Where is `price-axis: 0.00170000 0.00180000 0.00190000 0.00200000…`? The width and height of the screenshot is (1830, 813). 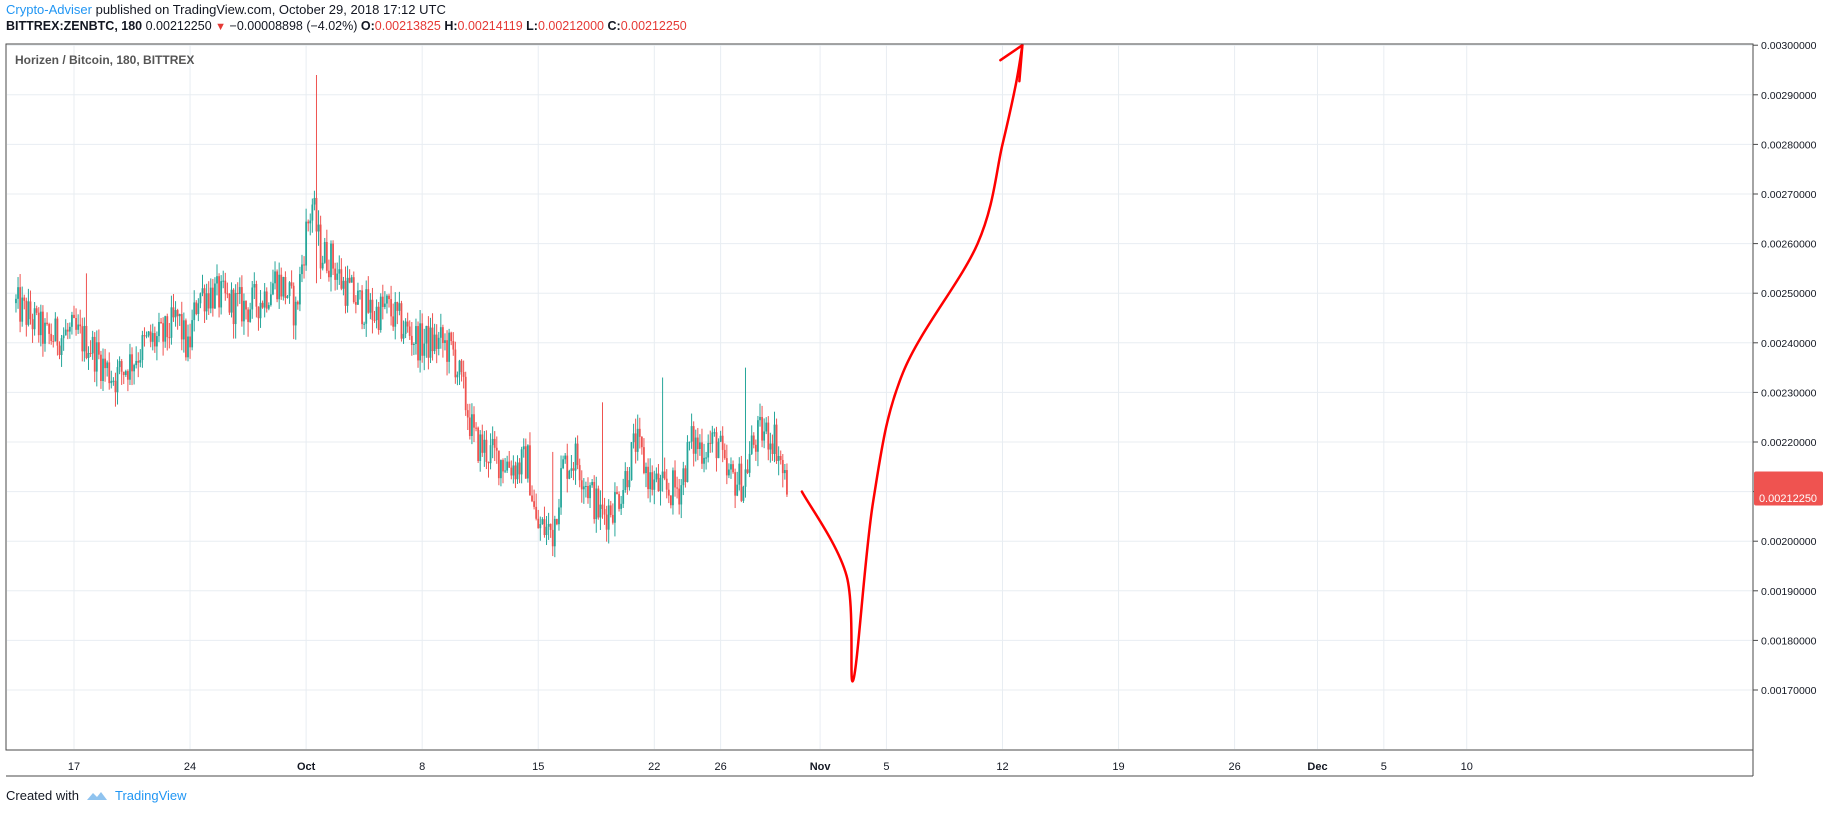 price-axis: 0.00170000 0.00180000 0.00190000 0.00200000… is located at coordinates (1785, 368).